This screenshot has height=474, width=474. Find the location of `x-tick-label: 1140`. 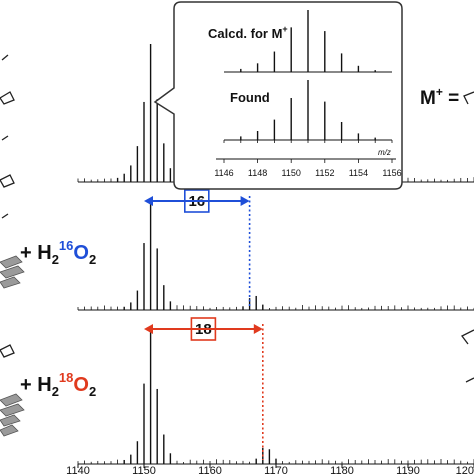

x-tick-label: 1140 is located at coordinates (78, 469).